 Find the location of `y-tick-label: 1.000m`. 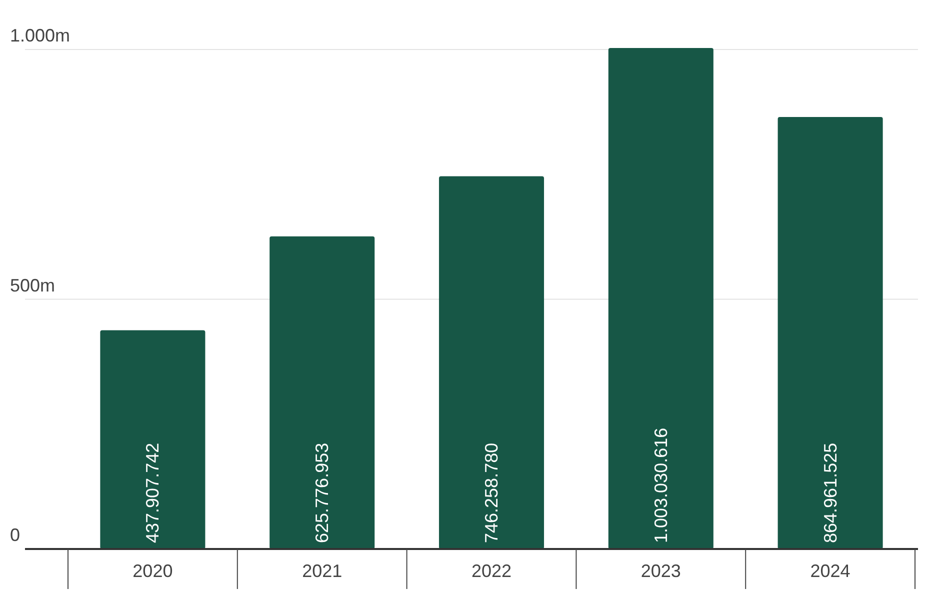

y-tick-label: 1.000m is located at coordinates (40, 36).